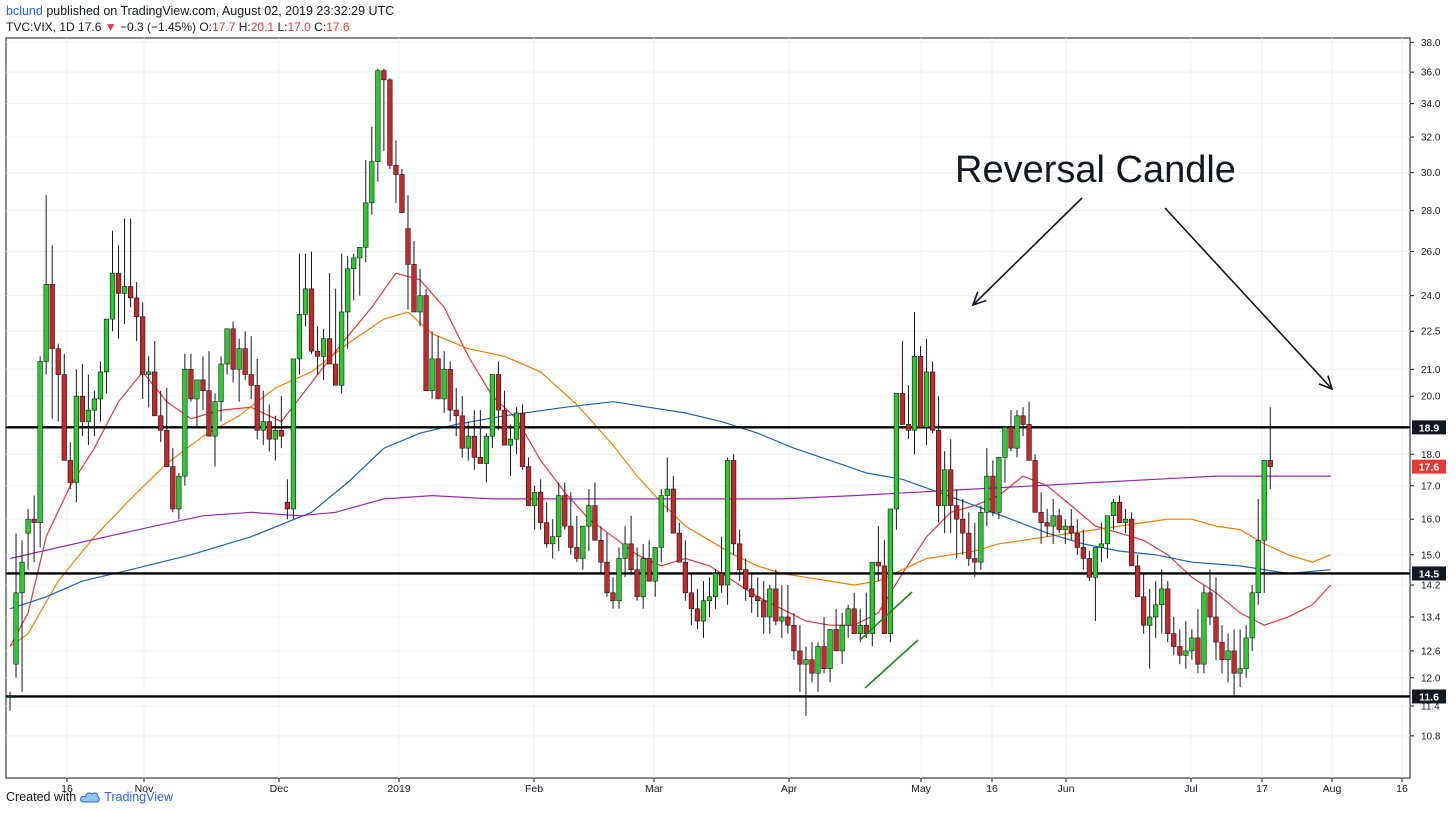 This screenshot has width=1456, height=813. What do you see at coordinates (244, 27) in the screenshot?
I see `high-label: H:` at bounding box center [244, 27].